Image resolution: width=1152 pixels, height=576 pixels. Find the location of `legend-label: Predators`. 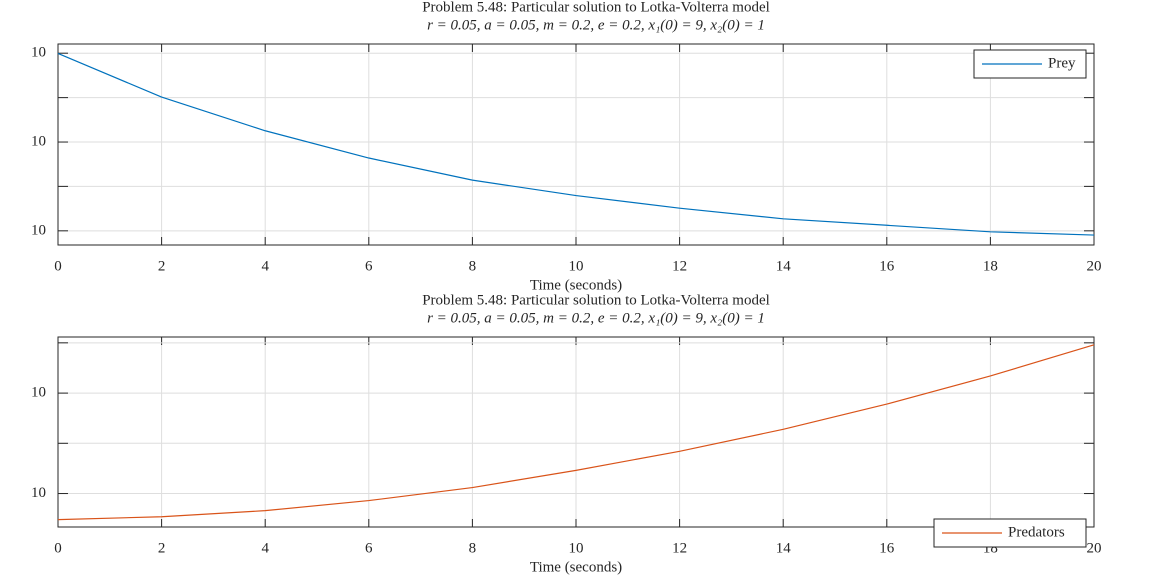

legend-label: Predators is located at coordinates (1036, 532).